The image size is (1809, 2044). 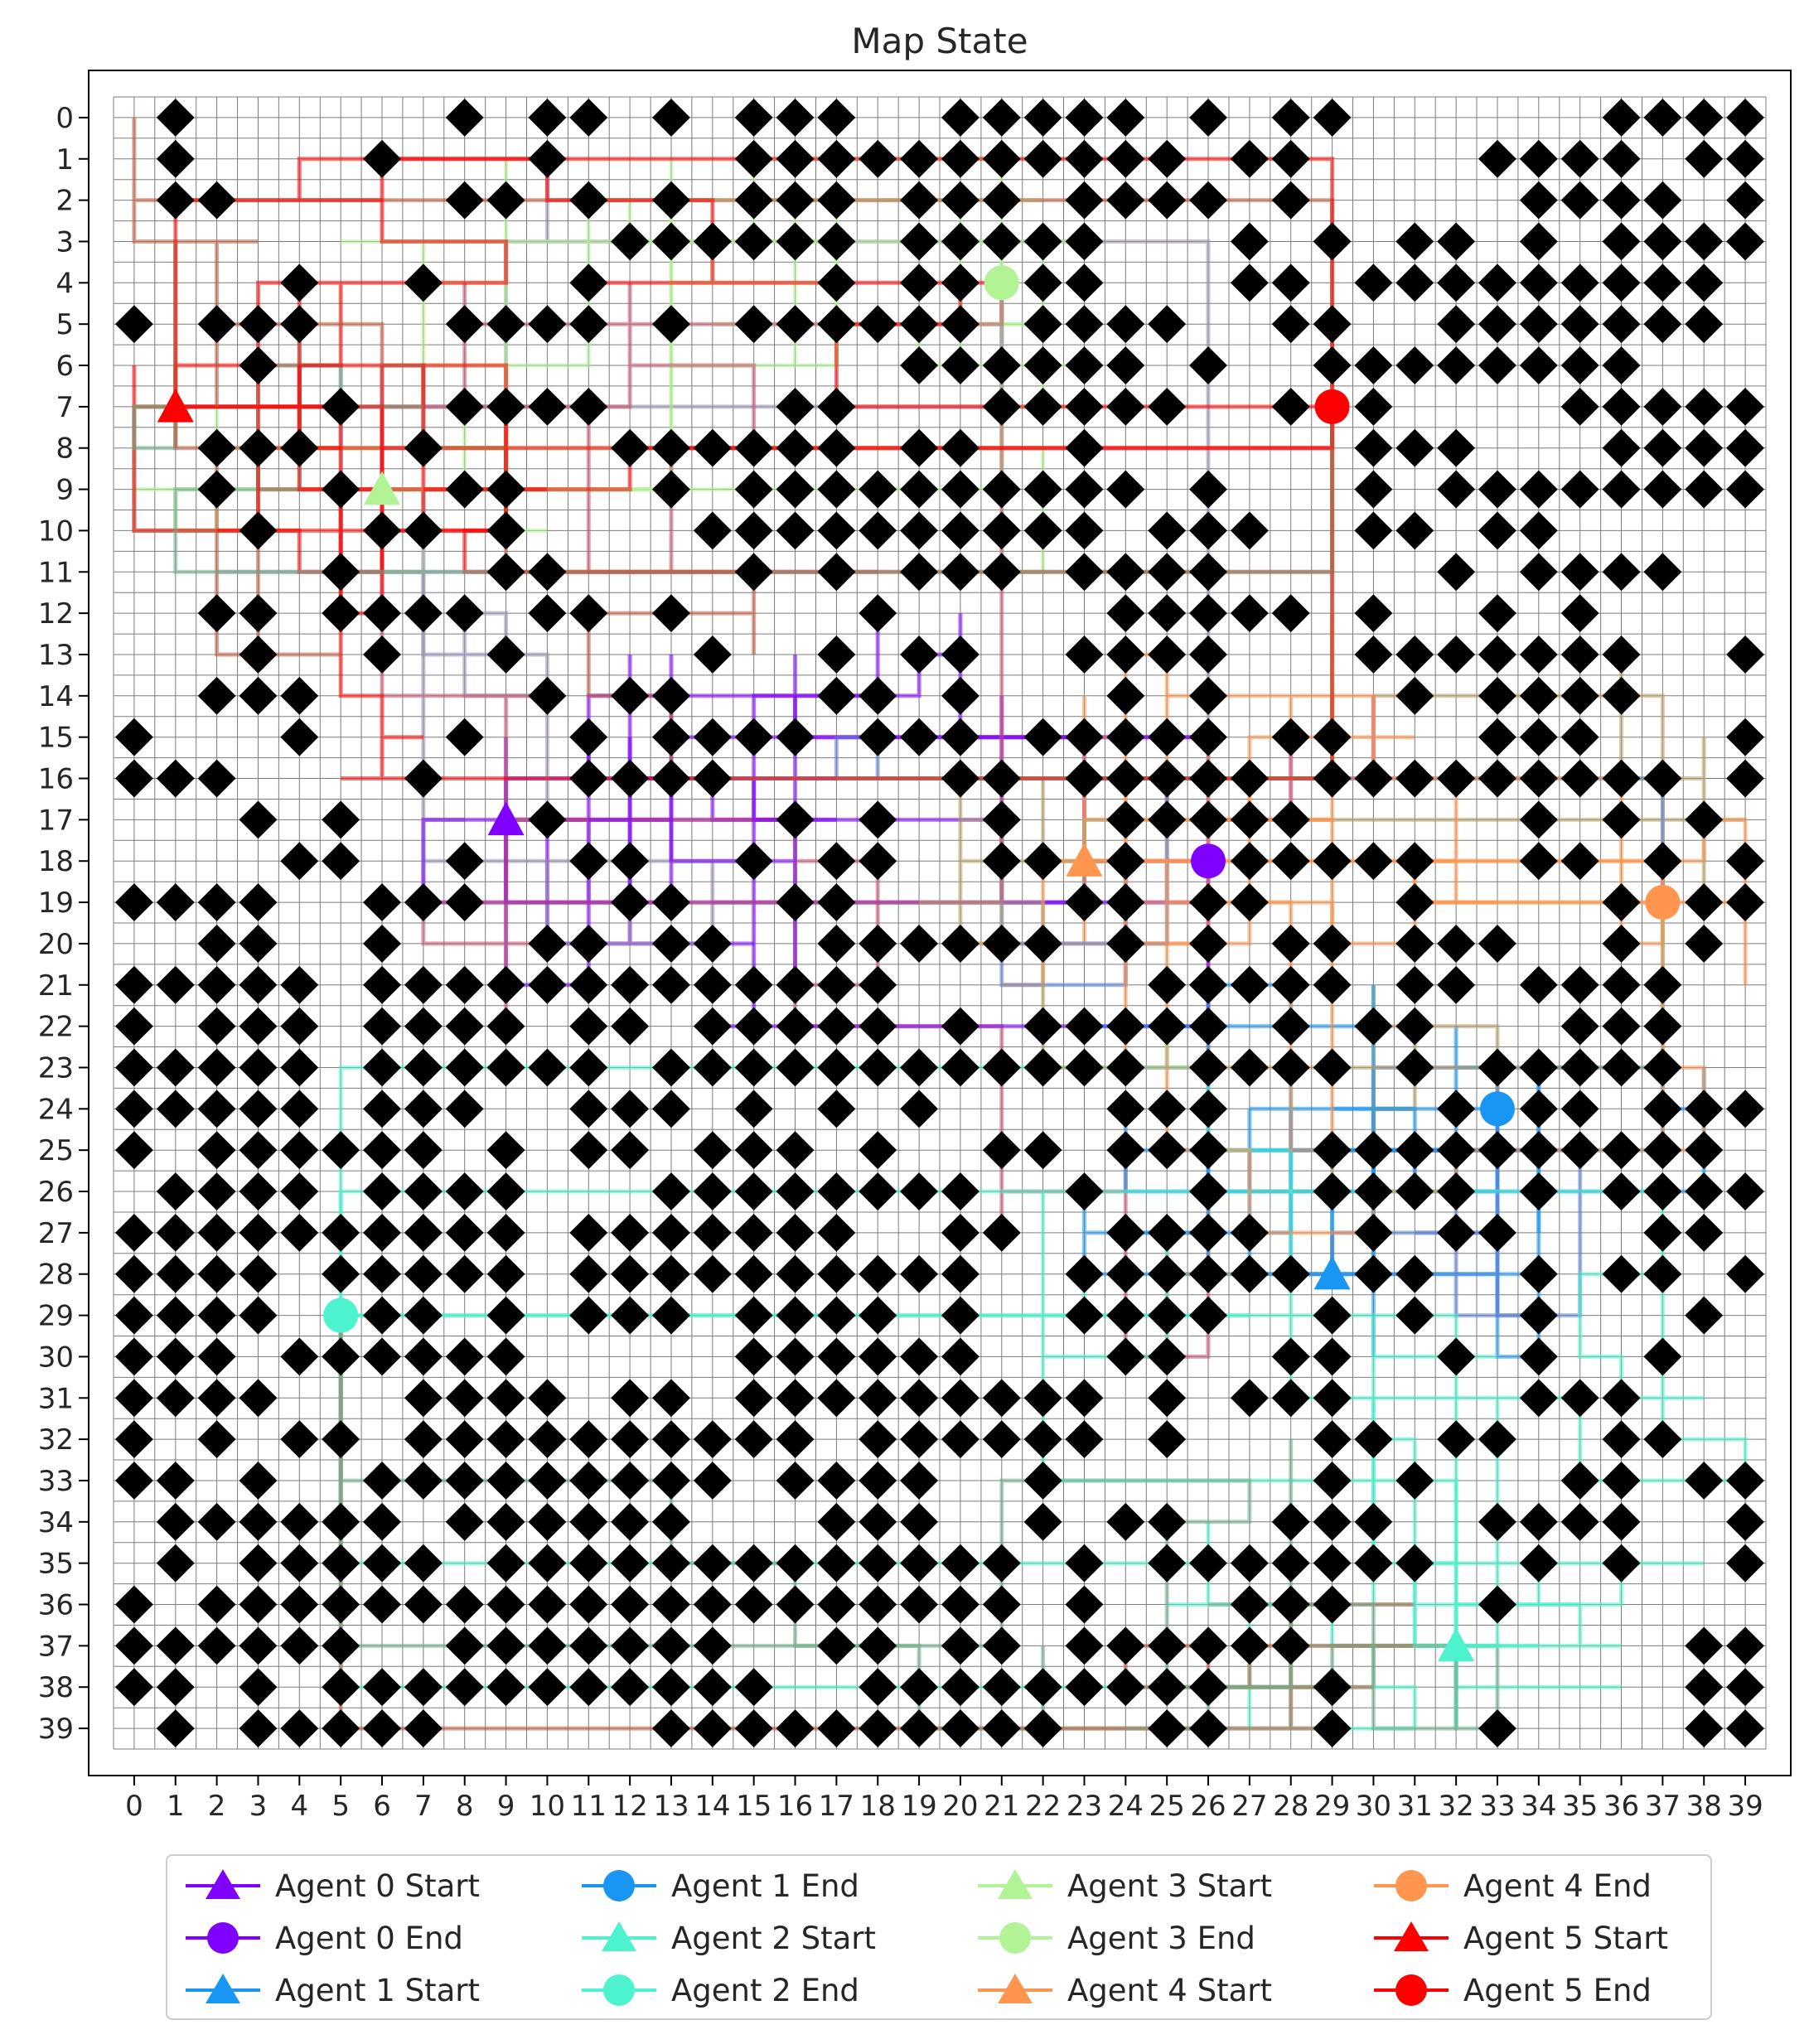 What do you see at coordinates (56, 1109) in the screenshot?
I see `y-tick-label: 24` at bounding box center [56, 1109].